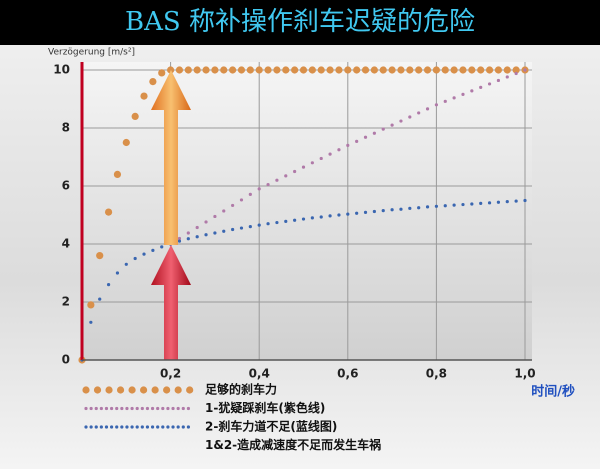 Image resolution: width=600 pixels, height=469 pixels. I want to click on x-tick-label: 0,6, so click(347, 374).